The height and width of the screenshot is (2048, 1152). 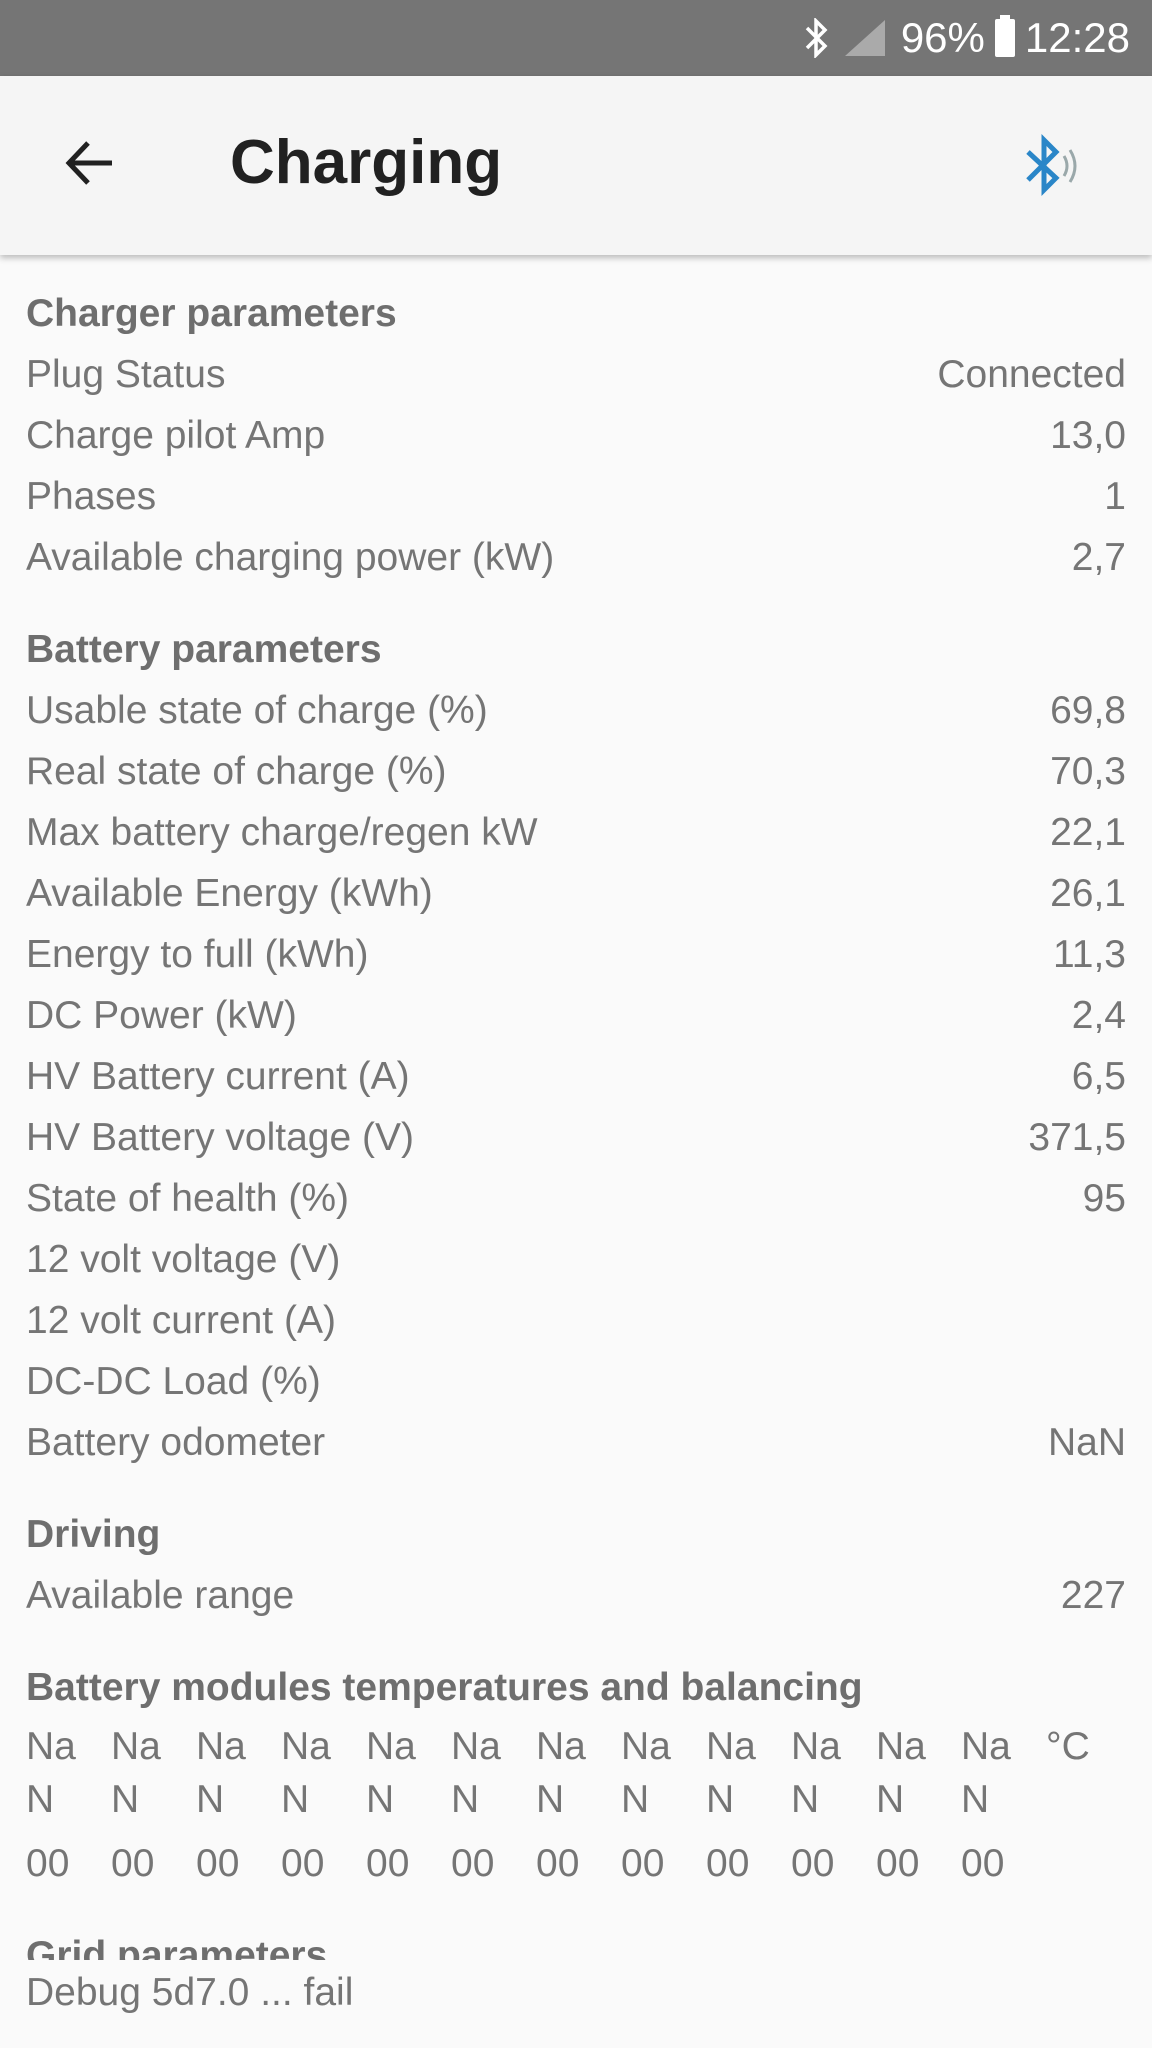 What do you see at coordinates (1098, 1015) in the screenshot?
I see `param-value: 2,4` at bounding box center [1098, 1015].